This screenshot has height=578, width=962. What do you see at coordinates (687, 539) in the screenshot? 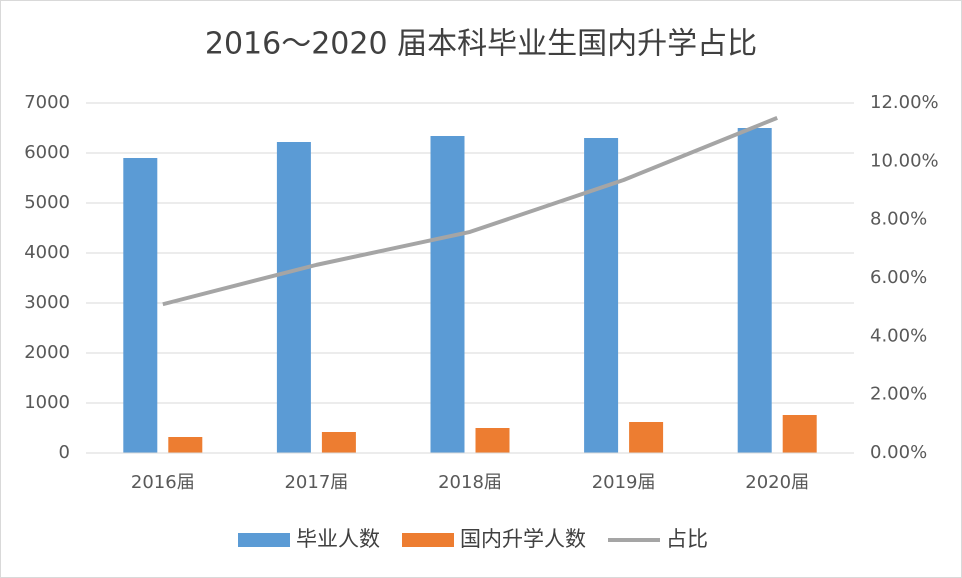
I see `legend-label: 占比` at bounding box center [687, 539].